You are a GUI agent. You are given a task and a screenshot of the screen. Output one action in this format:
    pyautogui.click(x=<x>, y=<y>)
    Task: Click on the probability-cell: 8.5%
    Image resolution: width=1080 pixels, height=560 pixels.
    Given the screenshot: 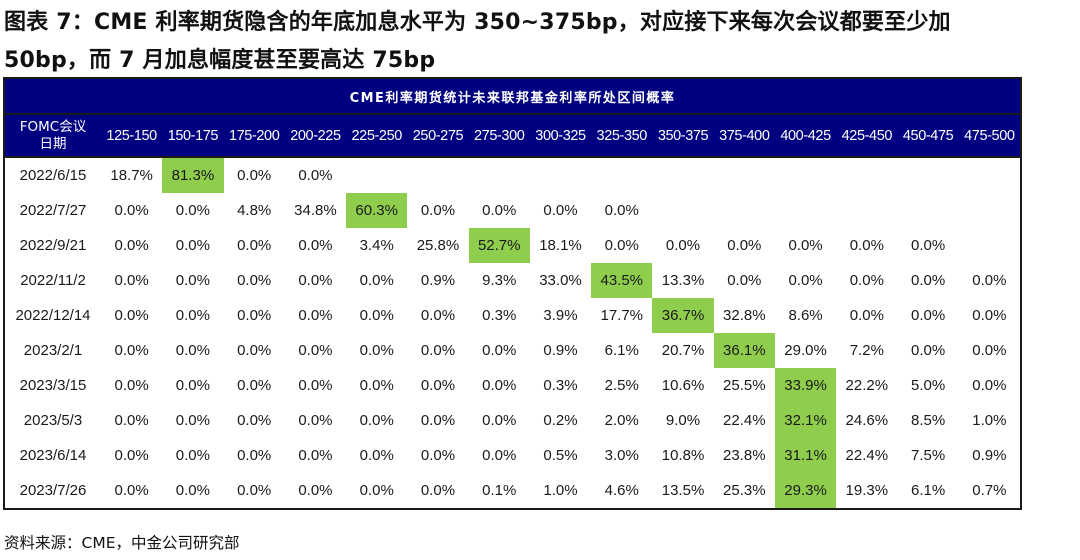 What is the action you would take?
    pyautogui.click(x=928, y=420)
    